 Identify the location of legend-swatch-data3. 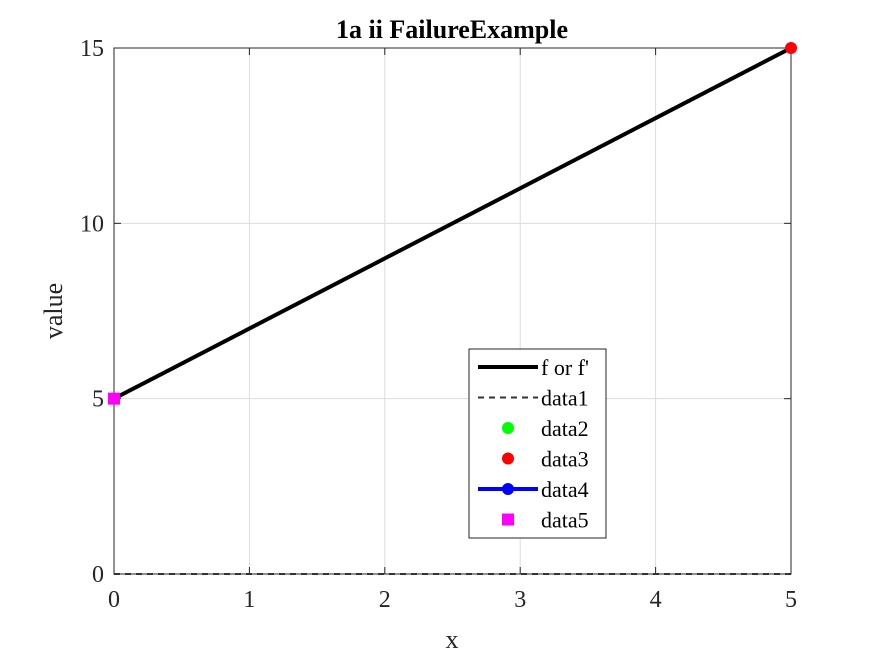
(508, 458).